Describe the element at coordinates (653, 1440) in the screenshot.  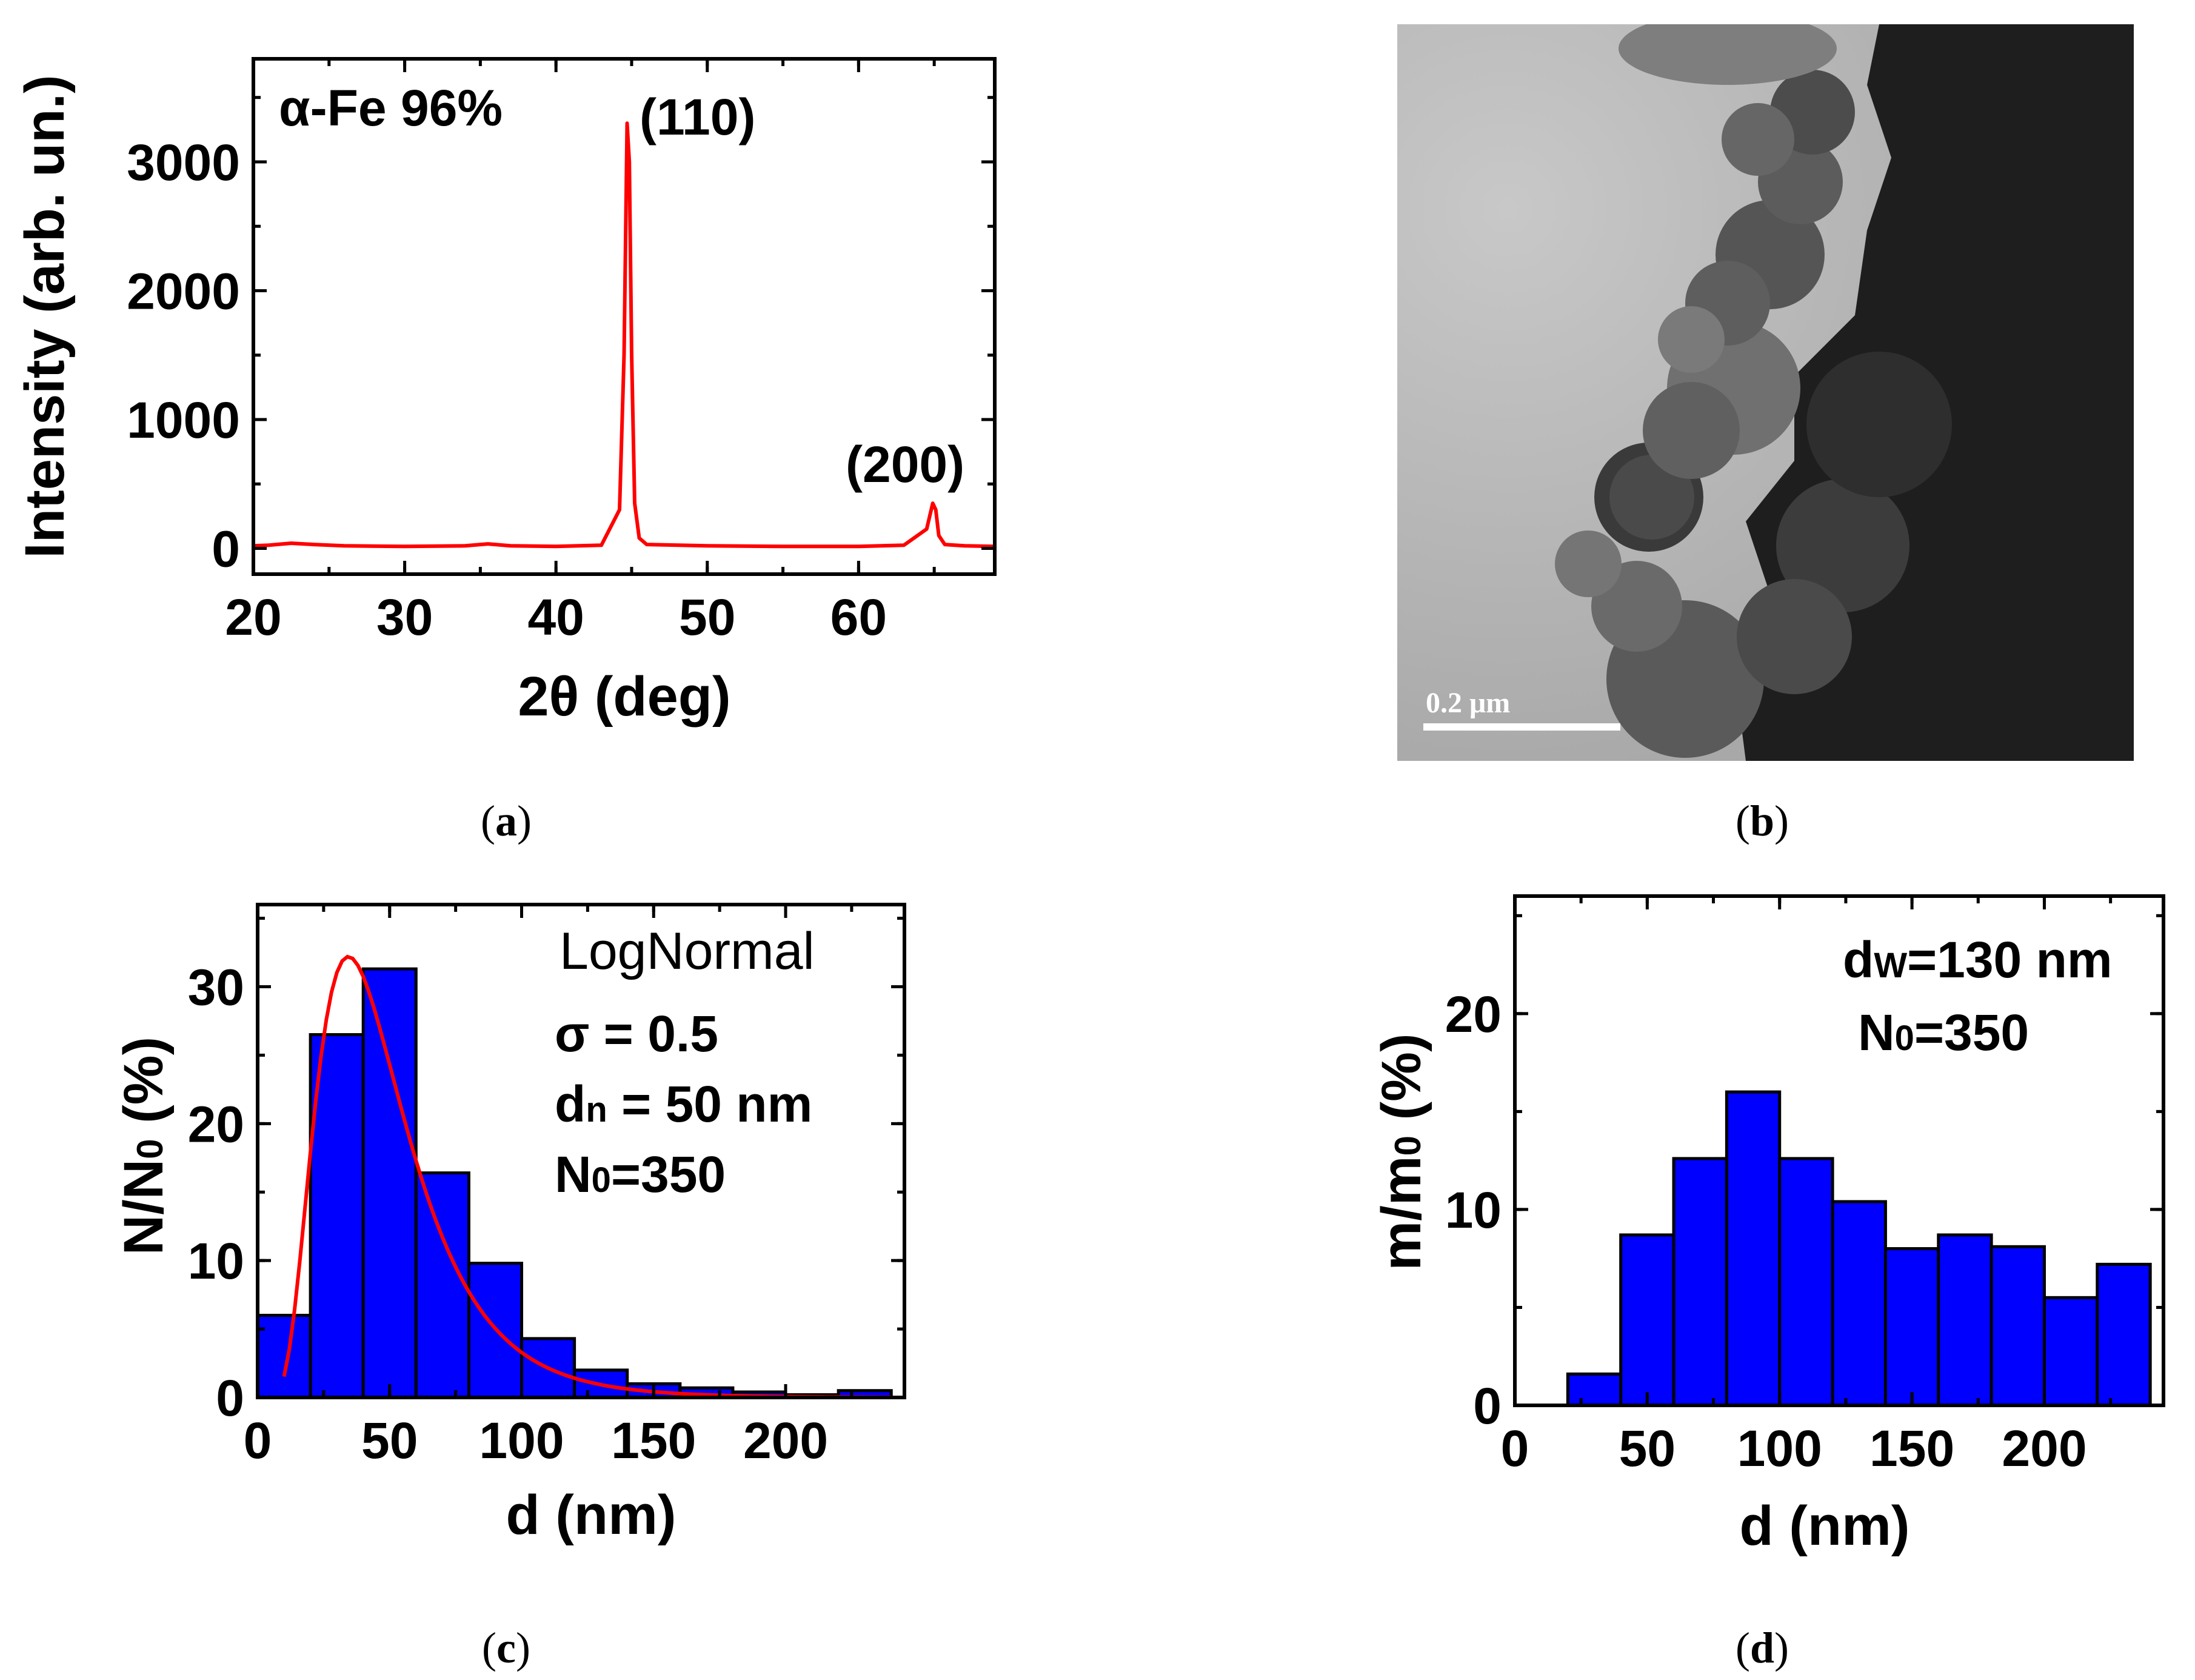
I see `c-xtick-label: 150` at that location.